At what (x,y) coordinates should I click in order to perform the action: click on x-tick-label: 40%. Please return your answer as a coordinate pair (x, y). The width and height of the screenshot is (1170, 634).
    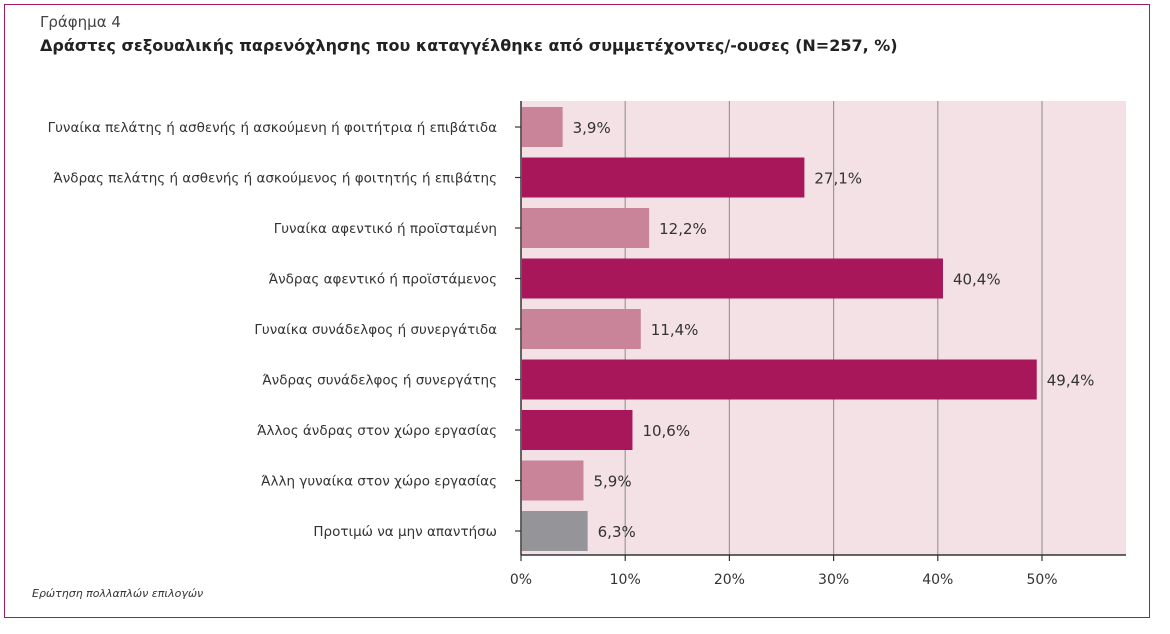
    Looking at the image, I should click on (937, 580).